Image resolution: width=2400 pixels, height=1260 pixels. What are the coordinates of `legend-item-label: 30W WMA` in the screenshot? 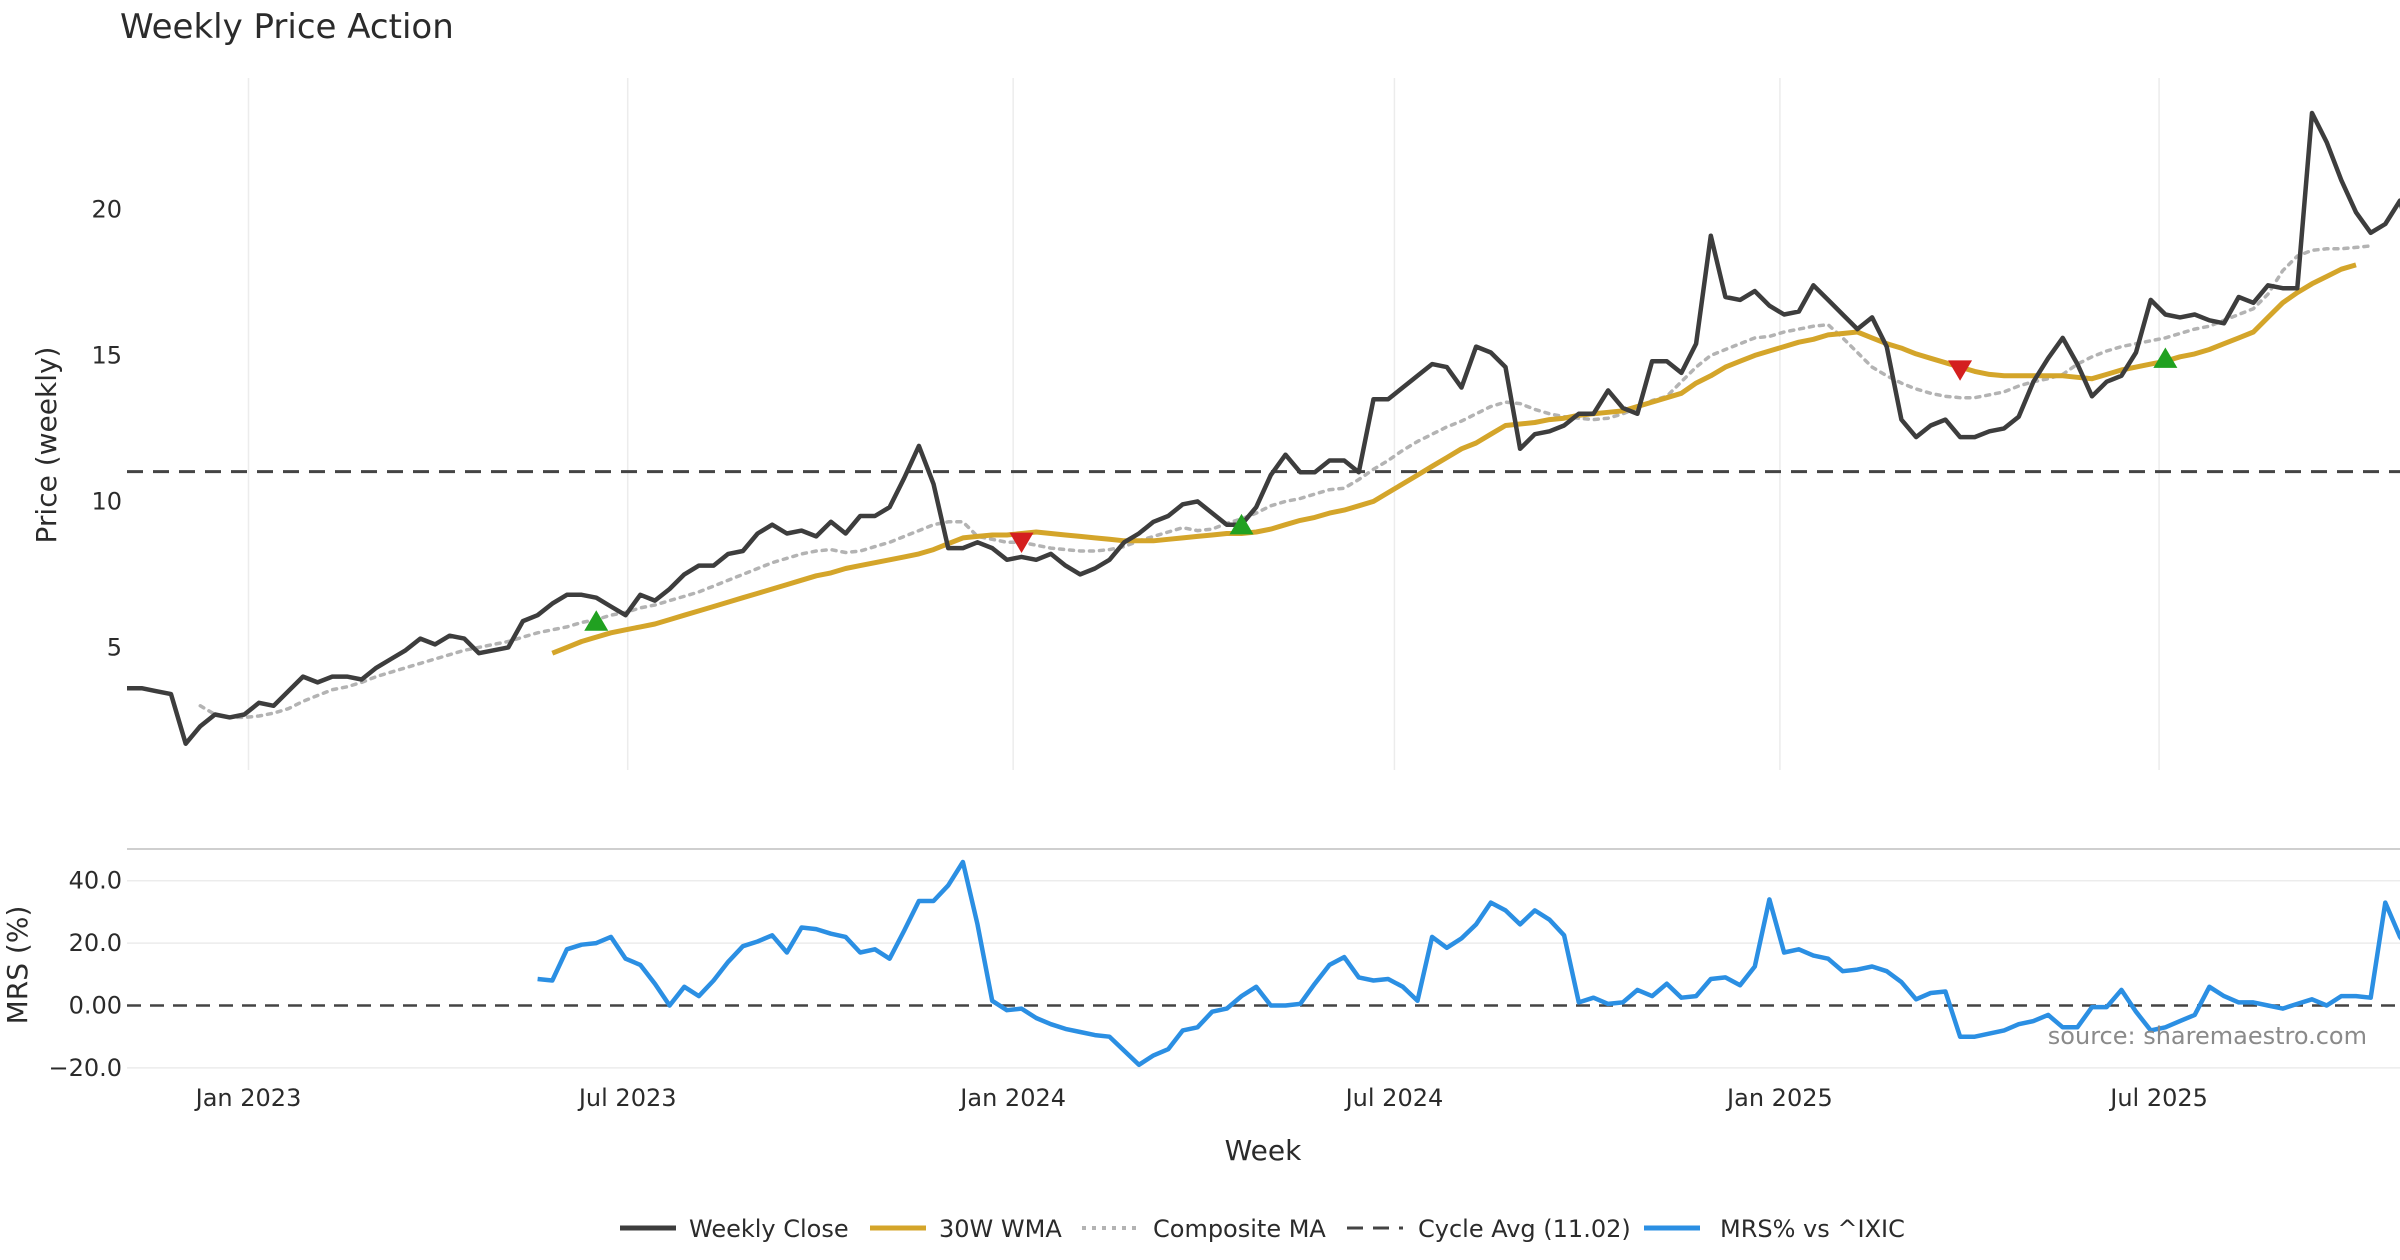 It's located at (1000, 1229).